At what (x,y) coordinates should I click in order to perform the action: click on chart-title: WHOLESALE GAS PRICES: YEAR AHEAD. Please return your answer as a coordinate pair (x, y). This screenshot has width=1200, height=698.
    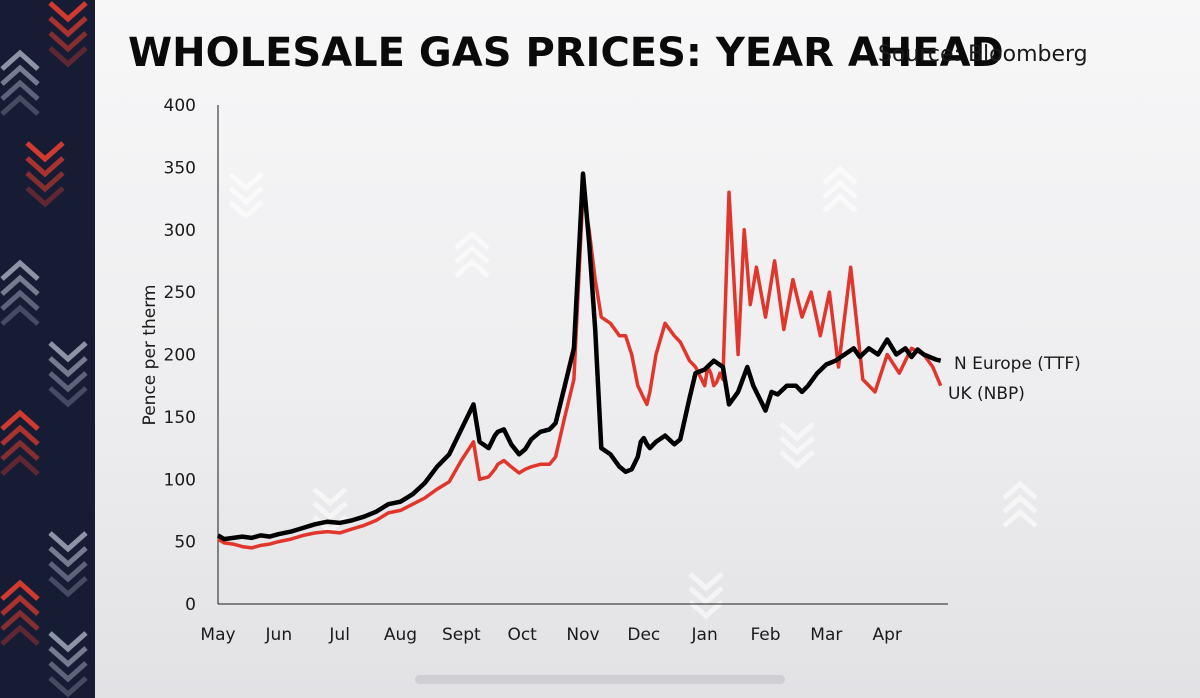
    Looking at the image, I should click on (566, 53).